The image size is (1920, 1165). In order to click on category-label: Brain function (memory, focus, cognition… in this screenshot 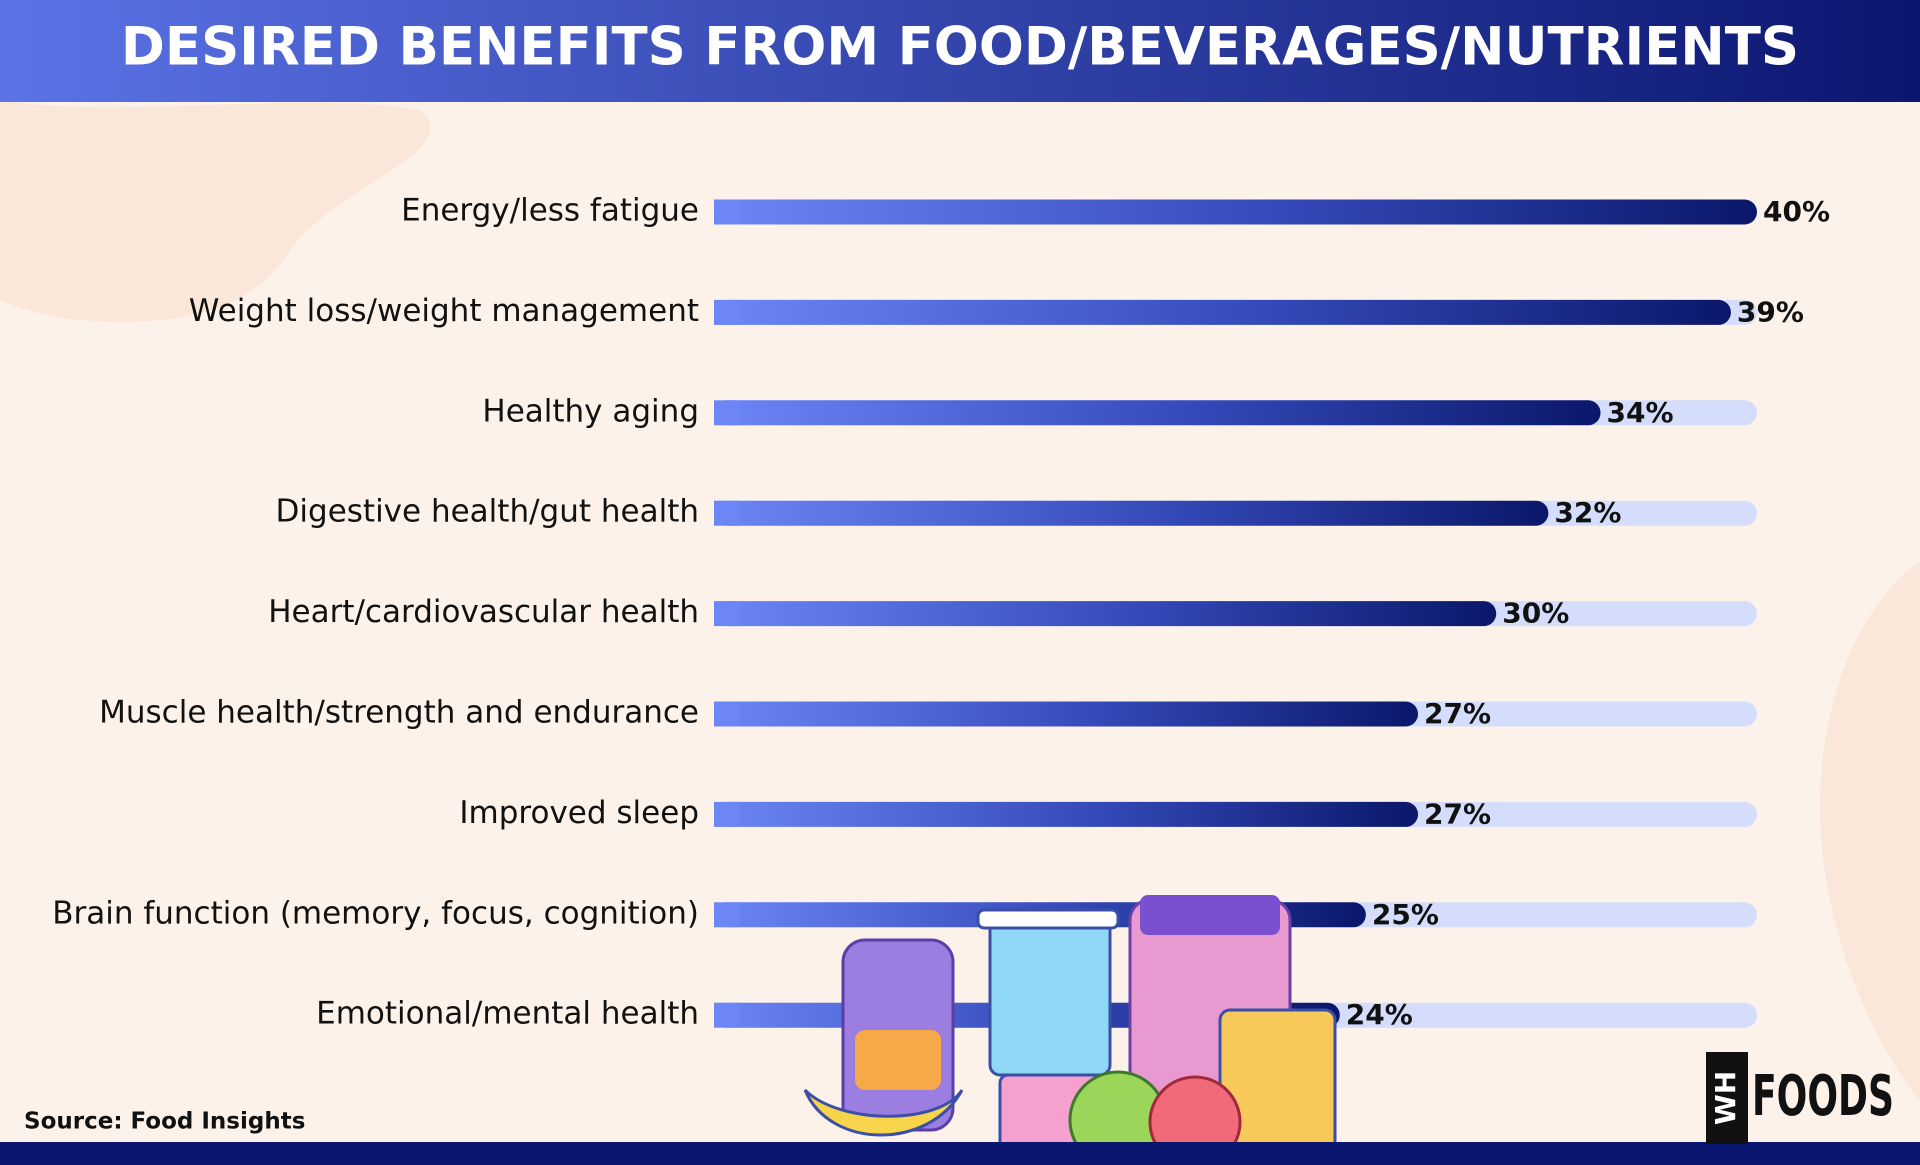, I will do `click(375, 913)`.